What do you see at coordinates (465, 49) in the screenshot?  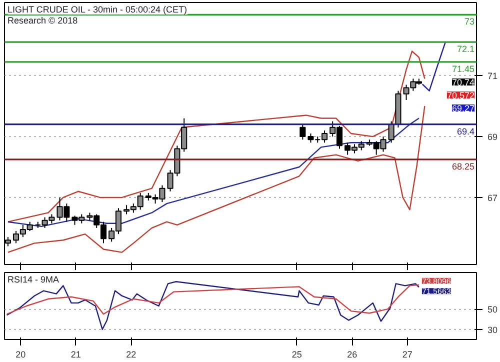 I see `ref-line-label: 72.1` at bounding box center [465, 49].